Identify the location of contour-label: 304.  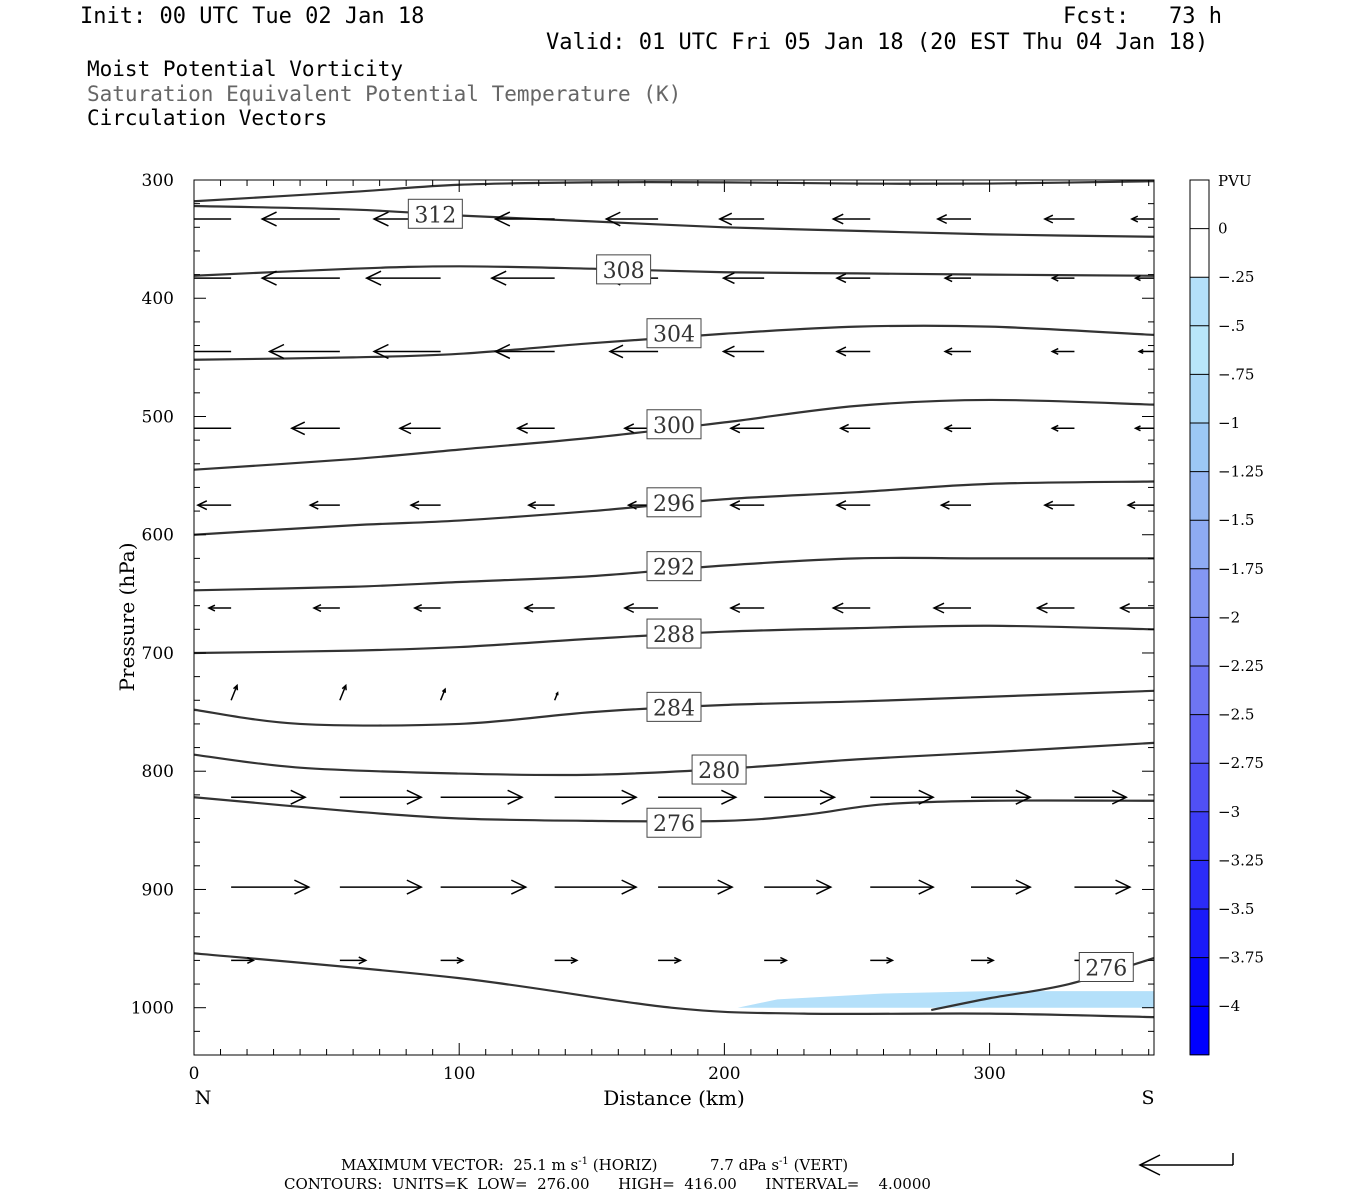
(674, 333).